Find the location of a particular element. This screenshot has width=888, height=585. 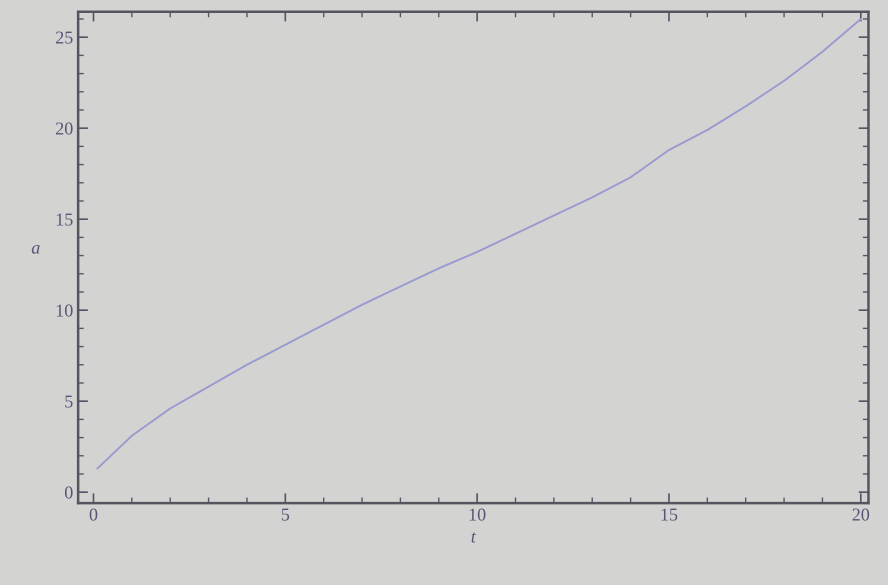

x-tick-label: 0 is located at coordinates (94, 514).